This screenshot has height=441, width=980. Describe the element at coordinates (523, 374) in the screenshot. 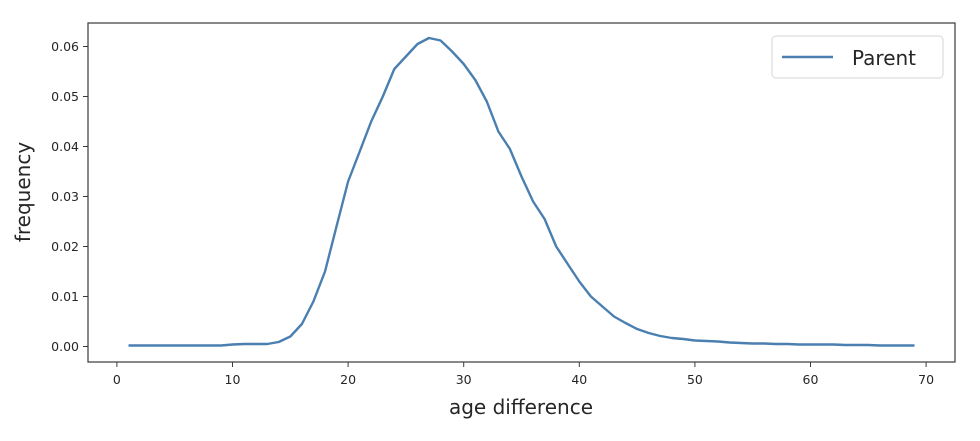

I see `x-axis: 0 10 20 30 40 50 60 70` at that location.